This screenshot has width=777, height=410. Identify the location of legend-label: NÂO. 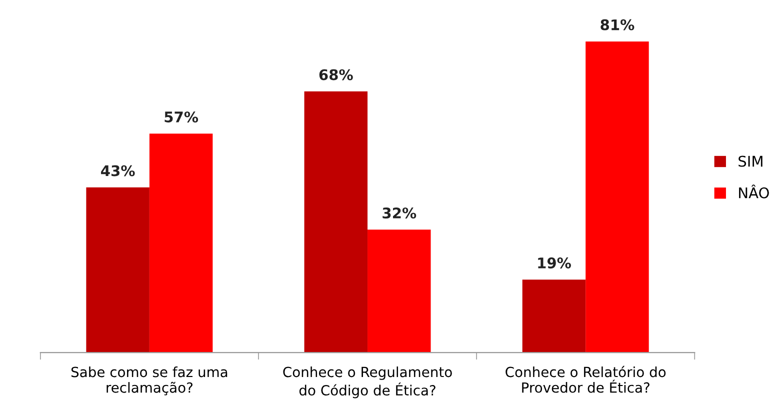
(754, 191).